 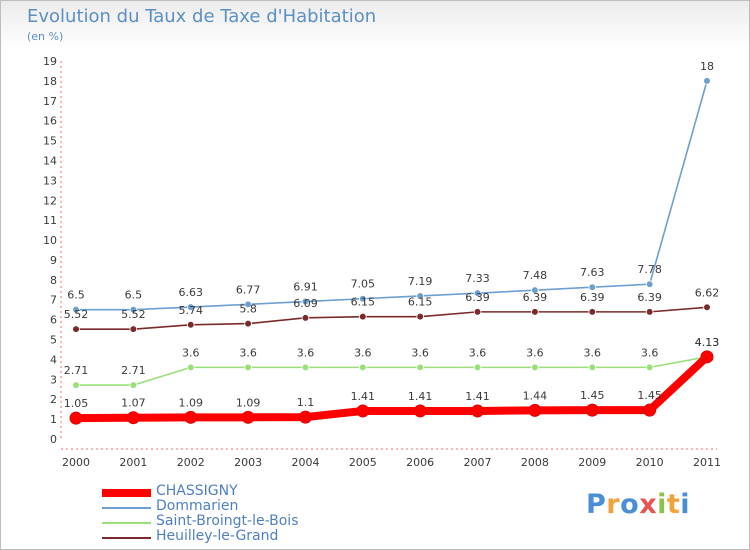 What do you see at coordinates (477, 278) in the screenshot?
I see `data-label: 7.33` at bounding box center [477, 278].